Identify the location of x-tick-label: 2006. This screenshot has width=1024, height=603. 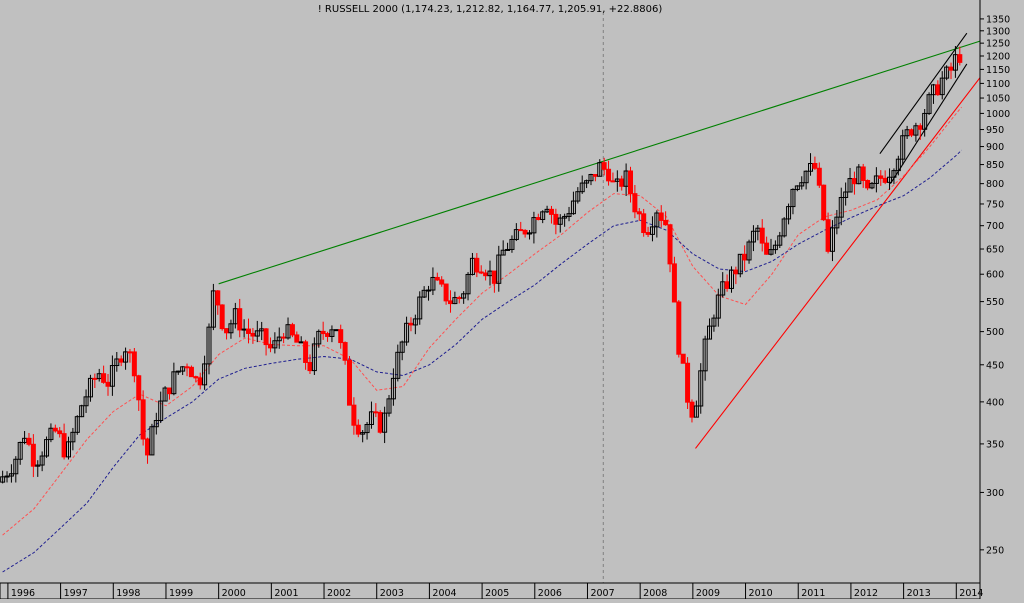
(550, 593).